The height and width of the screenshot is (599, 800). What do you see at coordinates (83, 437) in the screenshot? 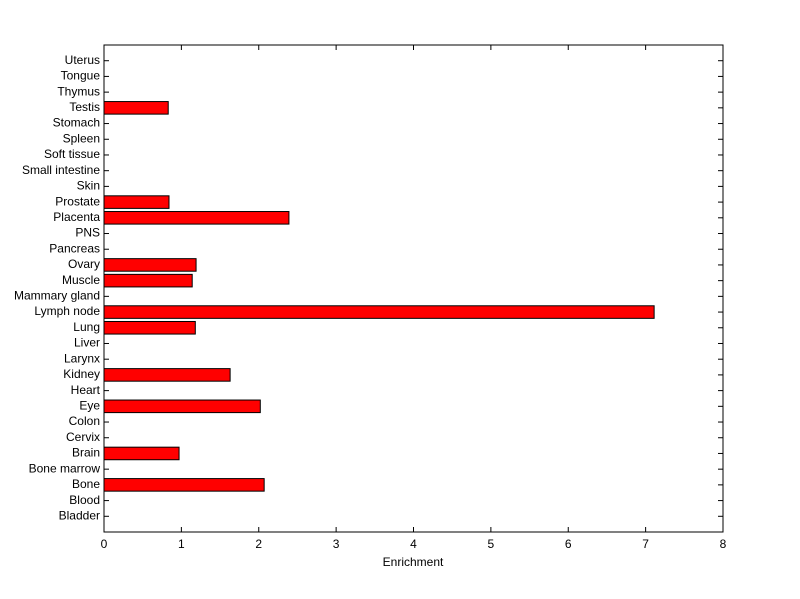
I see `y-tick-label: Cervix` at bounding box center [83, 437].